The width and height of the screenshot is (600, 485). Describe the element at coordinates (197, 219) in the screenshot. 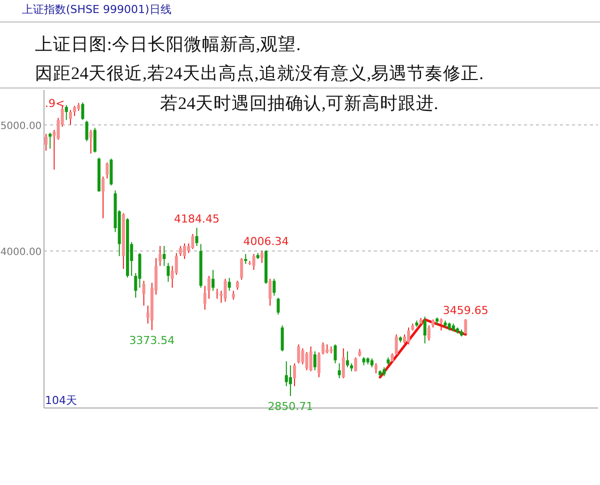

I see `annotation: 4184.45` at that location.